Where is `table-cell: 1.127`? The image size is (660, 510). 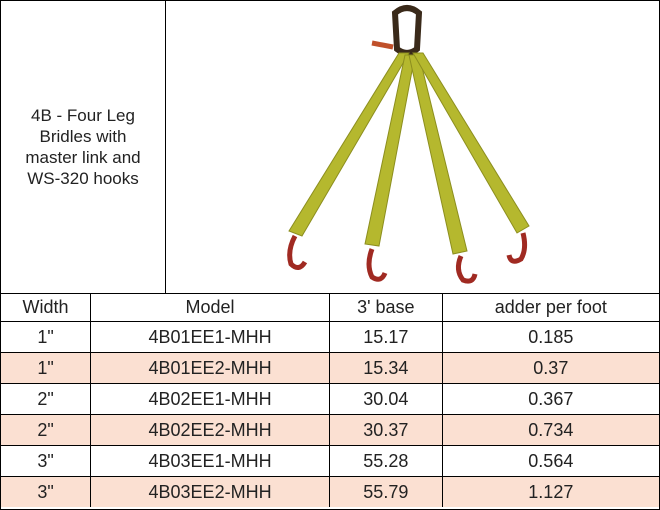
table-cell: 1.127 is located at coordinates (550, 491).